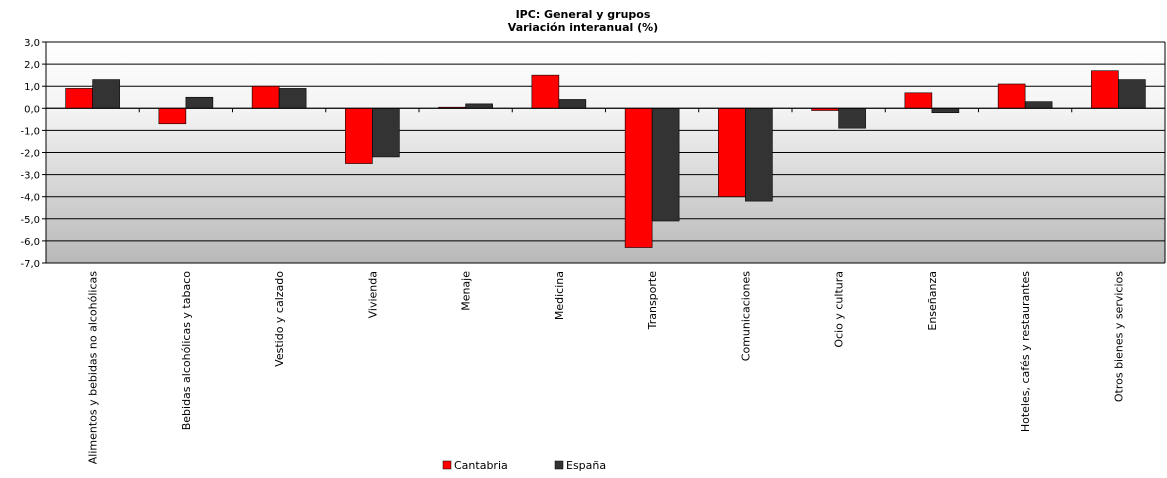 This screenshot has height=478, width=1167. I want to click on x-tick-label: Otros bienes y servicios, so click(1118, 336).